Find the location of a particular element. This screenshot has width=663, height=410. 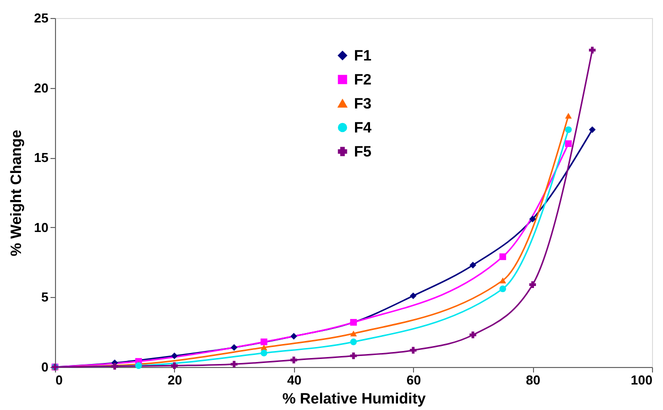

x-axis-title: % Relative Humidity is located at coordinates (354, 399).